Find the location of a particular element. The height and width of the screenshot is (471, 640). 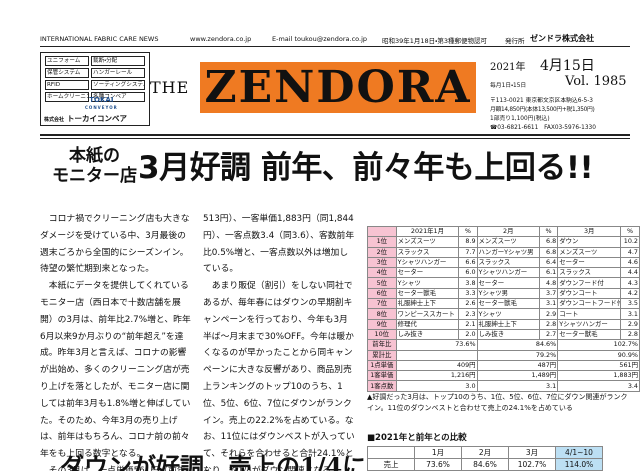

rank-label: 4位 is located at coordinates (382, 273).